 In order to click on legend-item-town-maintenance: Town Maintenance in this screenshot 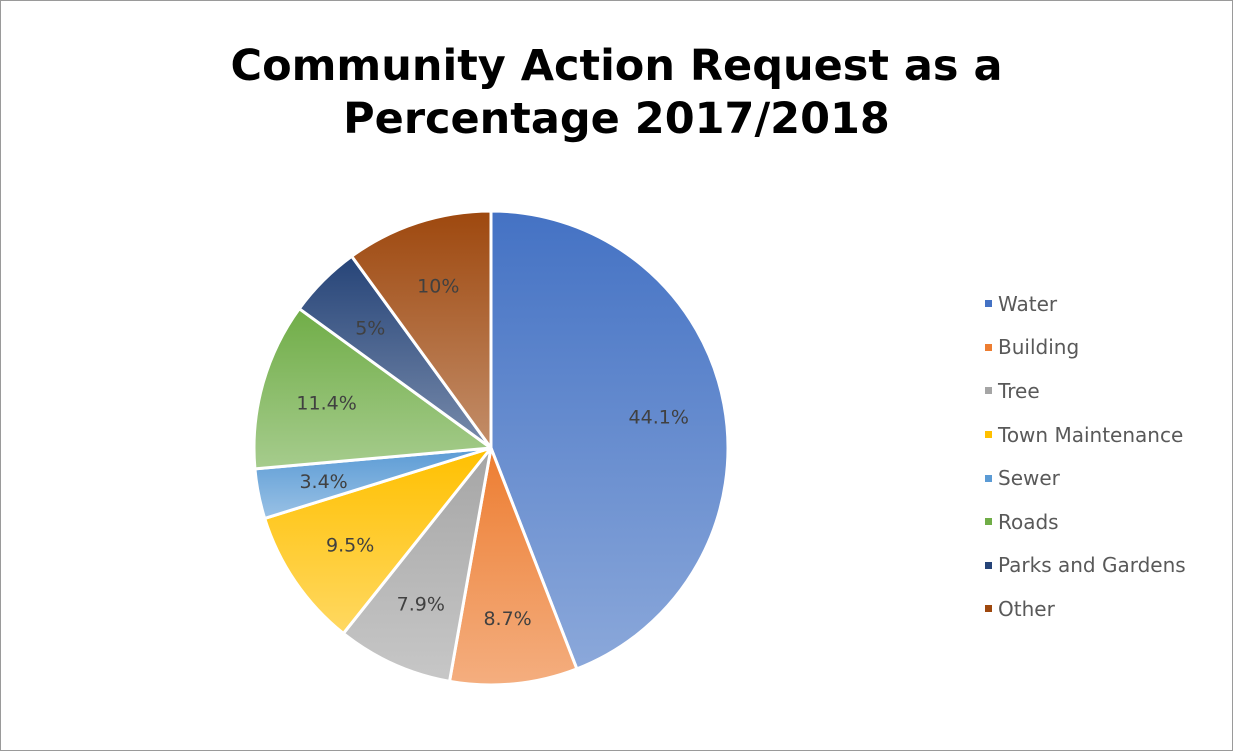, I will do `click(1105, 435)`.